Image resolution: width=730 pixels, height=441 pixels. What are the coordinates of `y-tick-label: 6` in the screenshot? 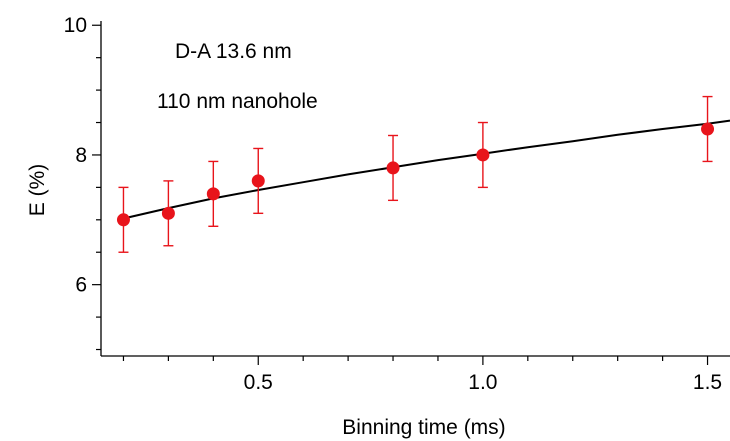 It's located at (81, 285).